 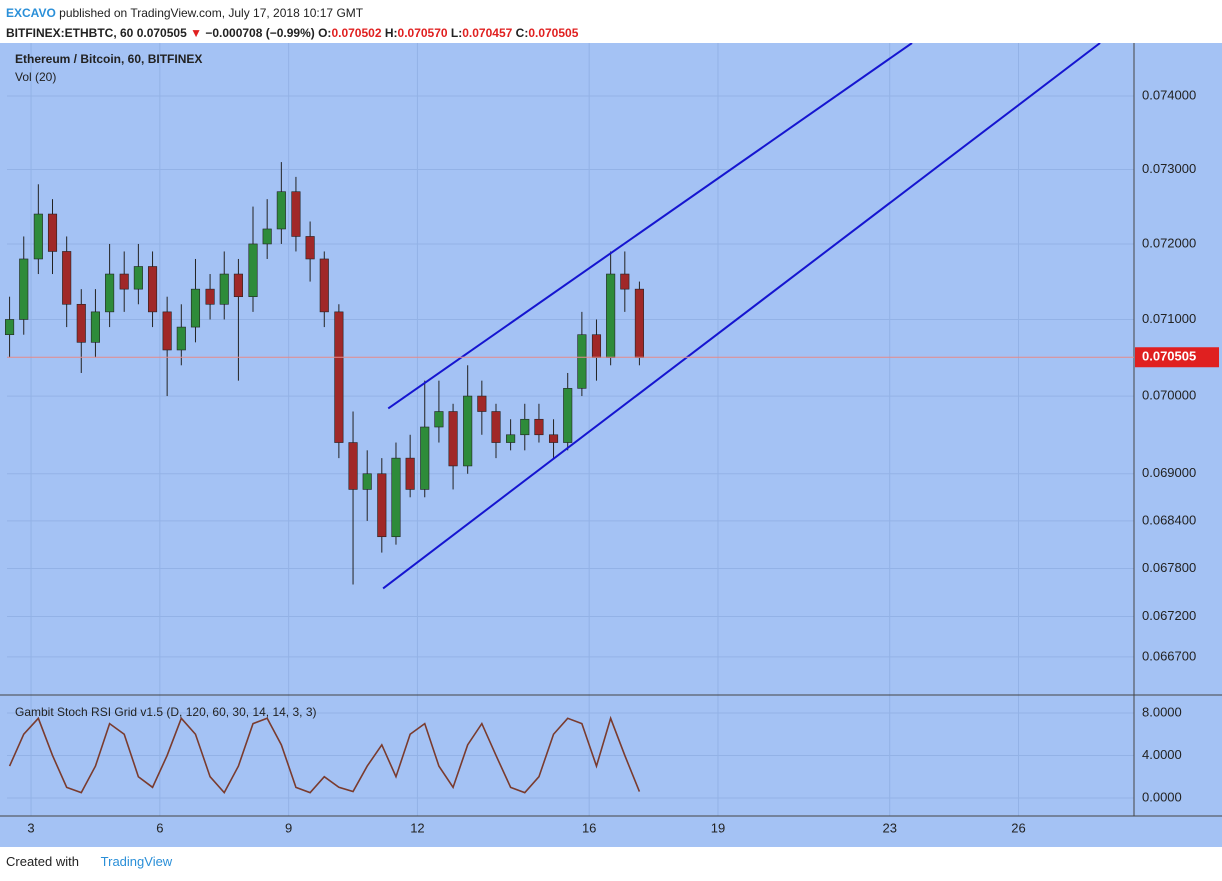 I want to click on chart-title: Ethereum / Bitcoin, 60, BITFINEX, so click(x=108, y=59).